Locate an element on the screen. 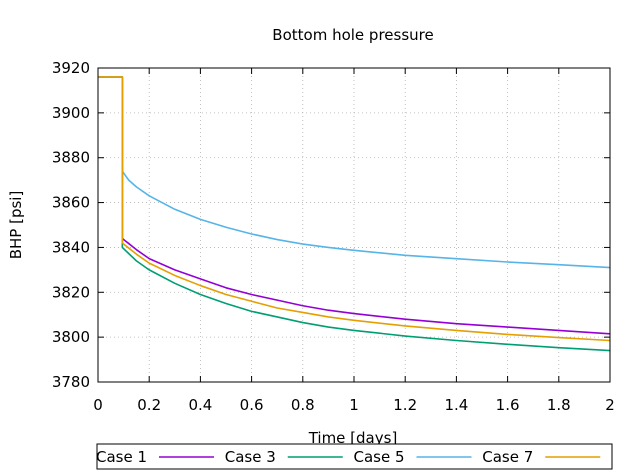 The image size is (640, 474). y-tick-label: 3820 is located at coordinates (71, 292).